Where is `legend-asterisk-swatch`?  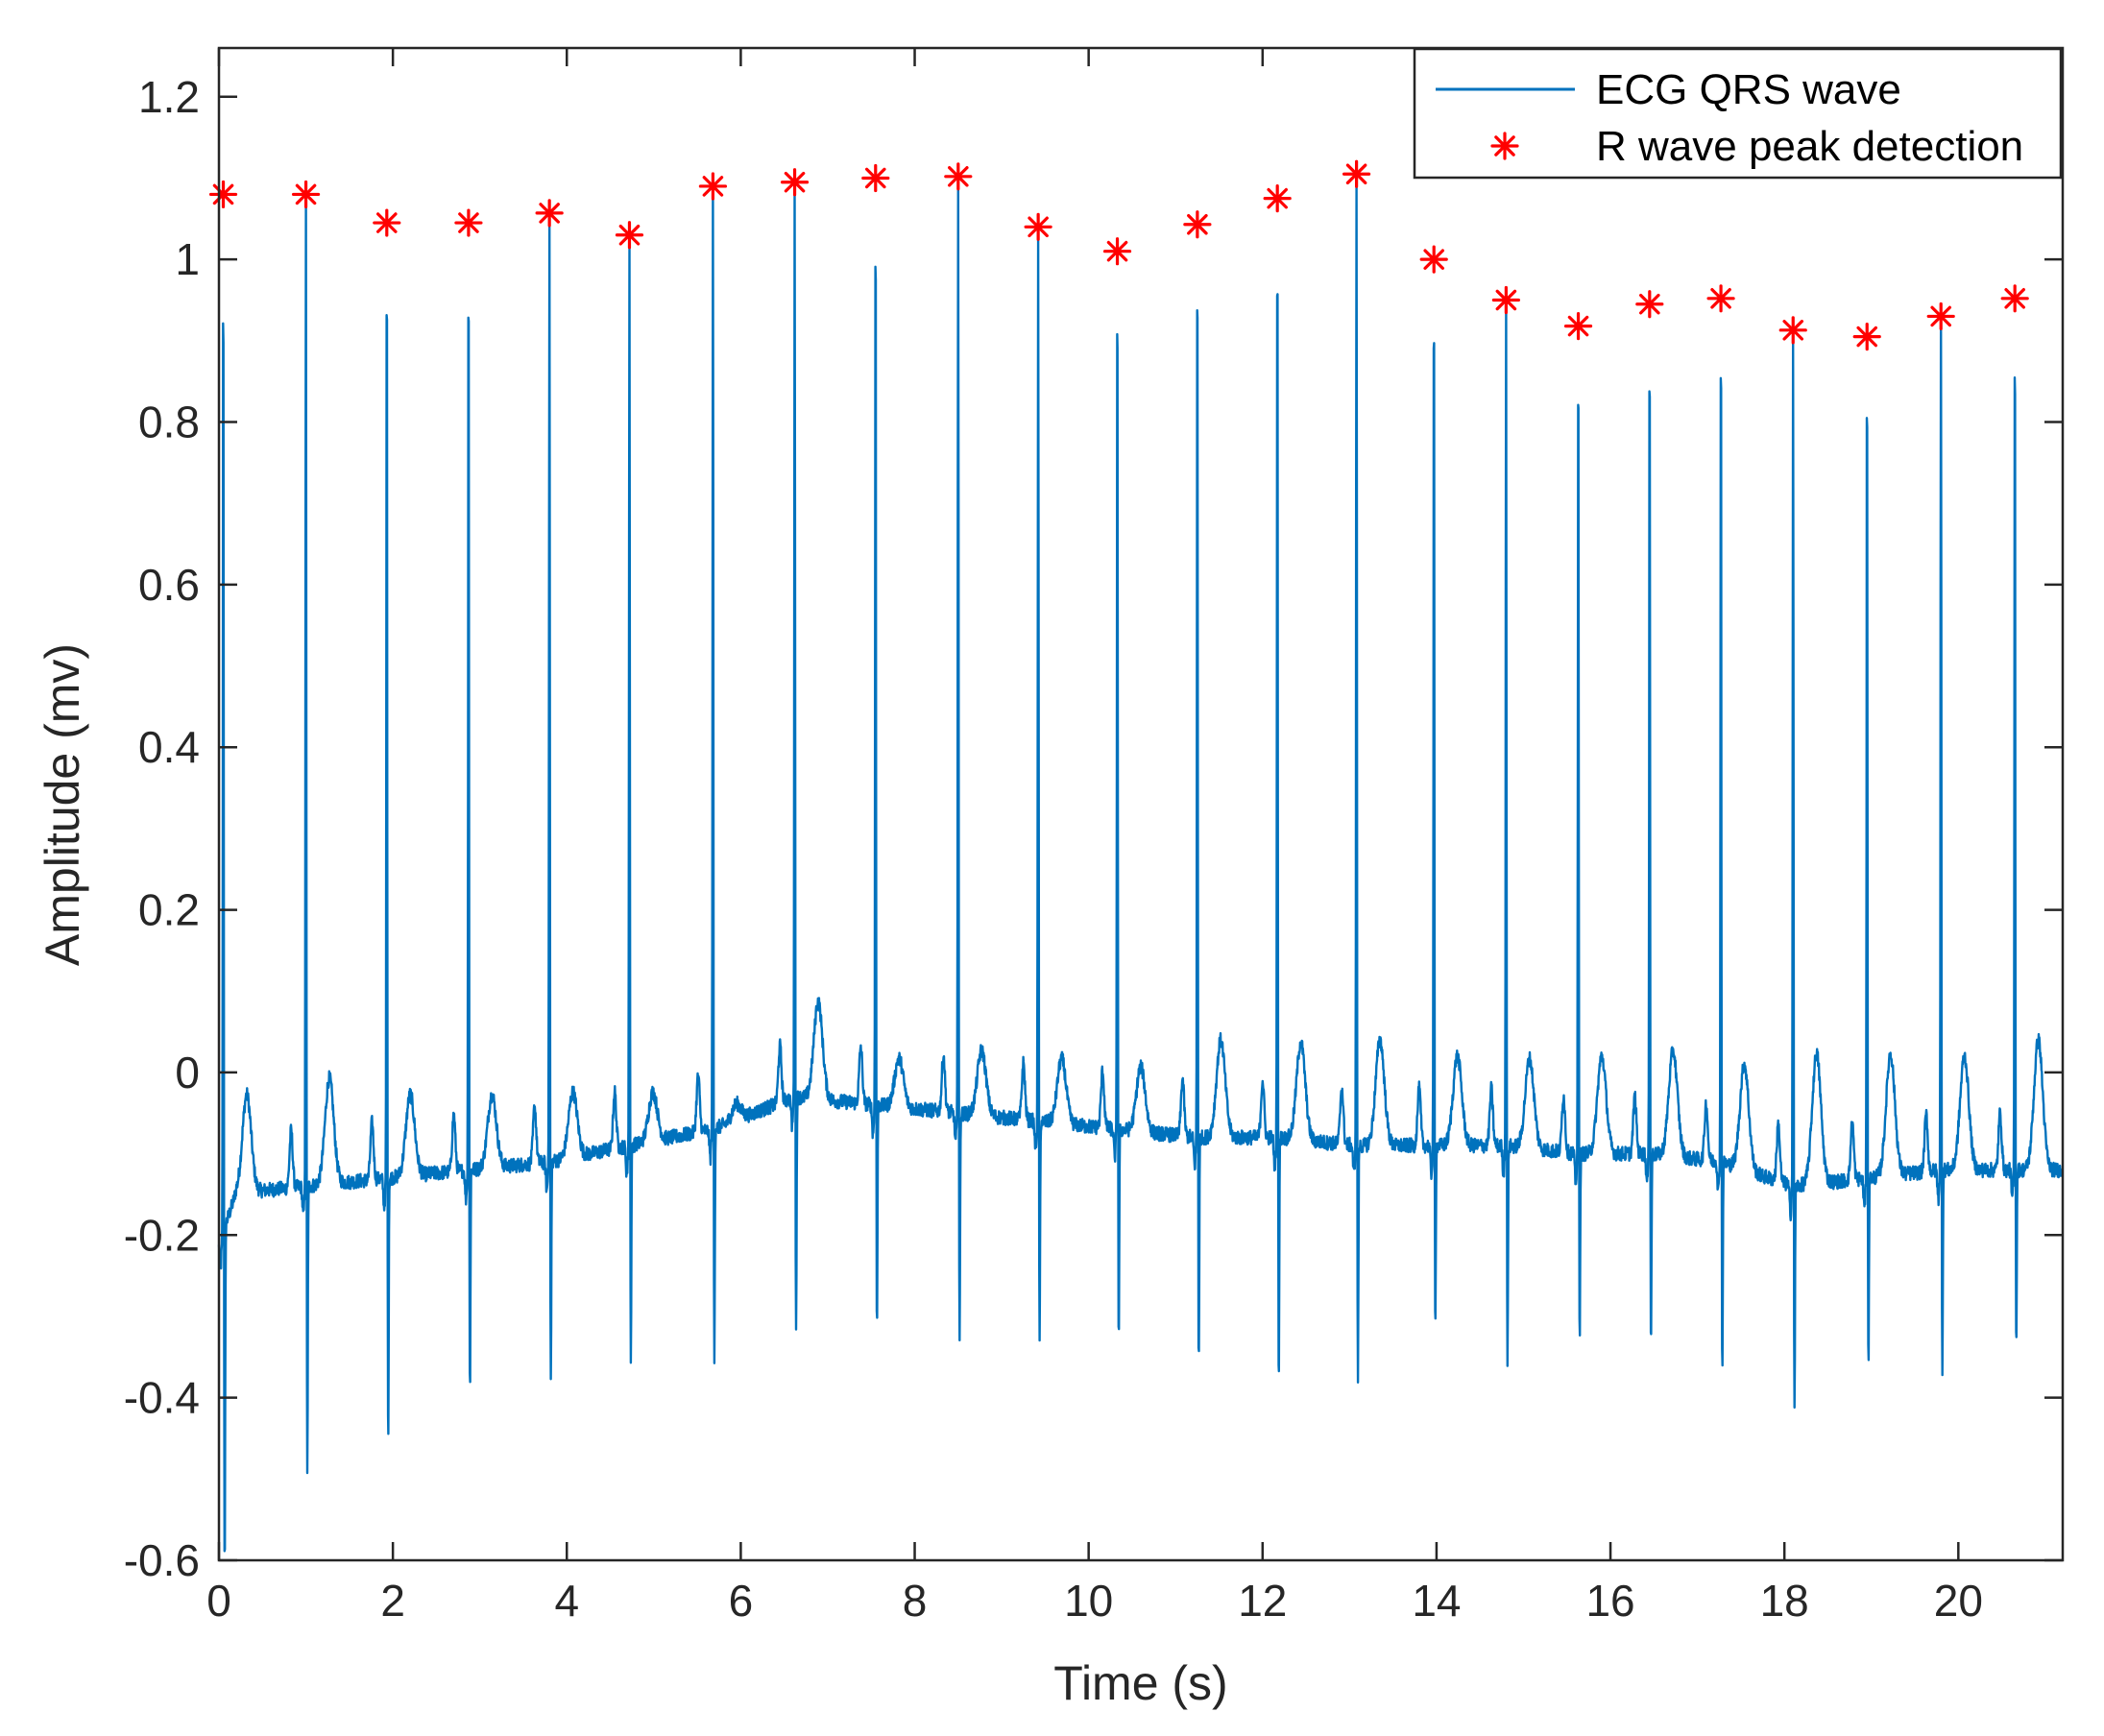
legend-asterisk-swatch is located at coordinates (1504, 146).